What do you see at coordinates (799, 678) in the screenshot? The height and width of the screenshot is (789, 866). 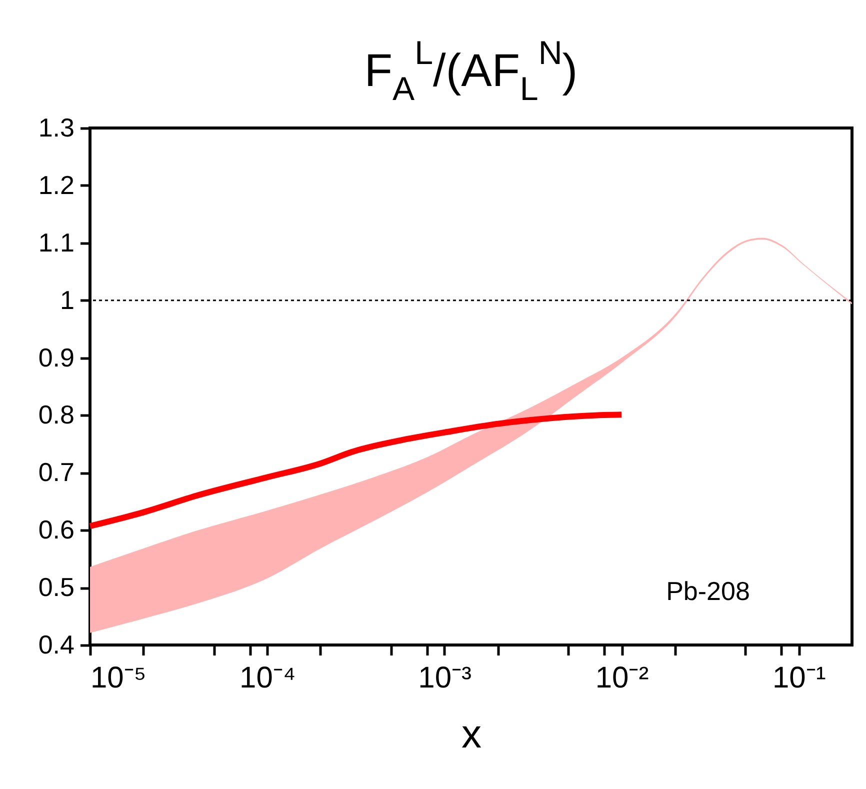 I see `x-tick-label: 10⁻¹` at bounding box center [799, 678].